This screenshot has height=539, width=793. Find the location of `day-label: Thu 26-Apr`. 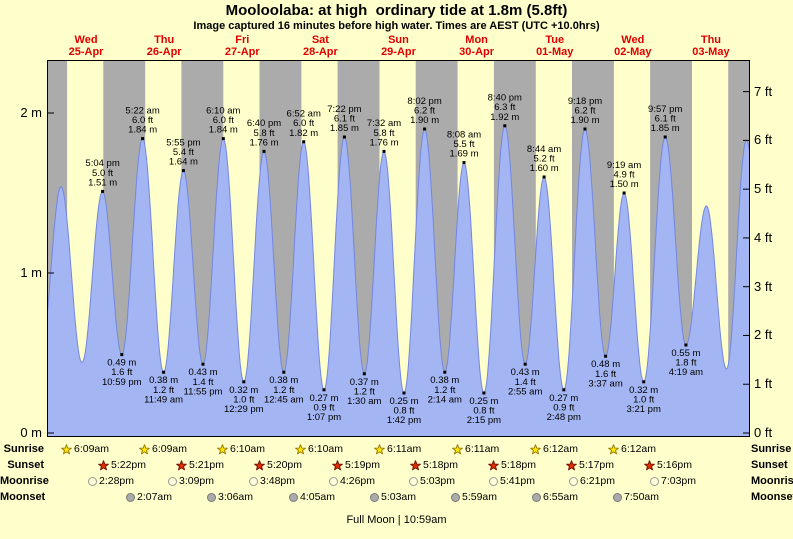

day-label: Thu 26-Apr is located at coordinates (164, 46).